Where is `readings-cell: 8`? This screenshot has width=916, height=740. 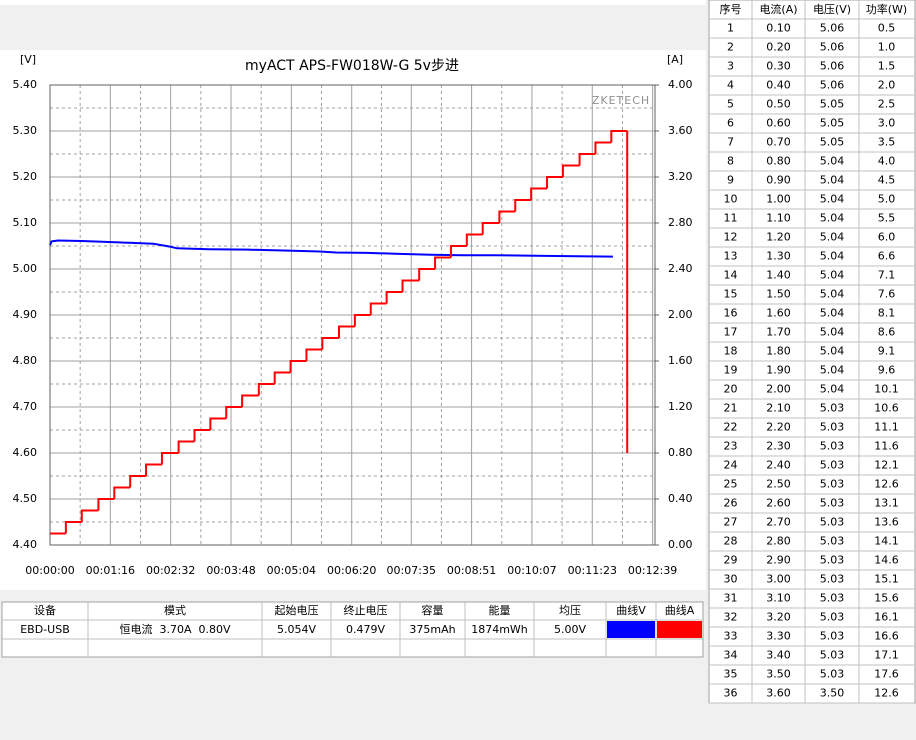
readings-cell: 8 is located at coordinates (730, 161).